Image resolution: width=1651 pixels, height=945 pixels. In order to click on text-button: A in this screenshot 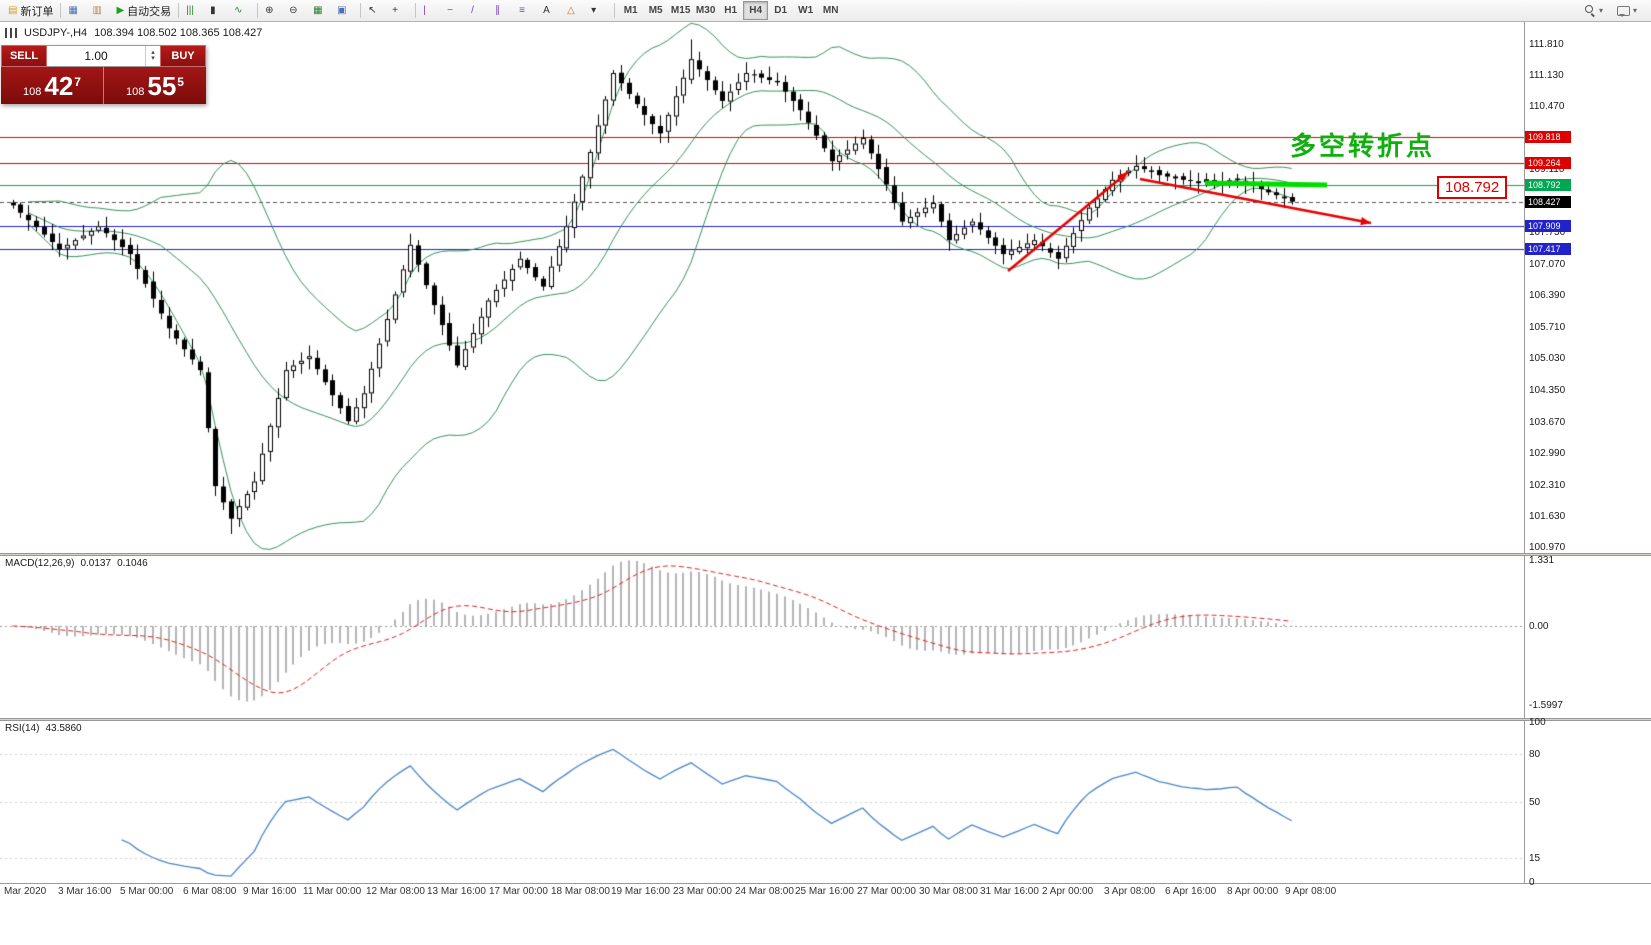, I will do `click(551, 11)`.